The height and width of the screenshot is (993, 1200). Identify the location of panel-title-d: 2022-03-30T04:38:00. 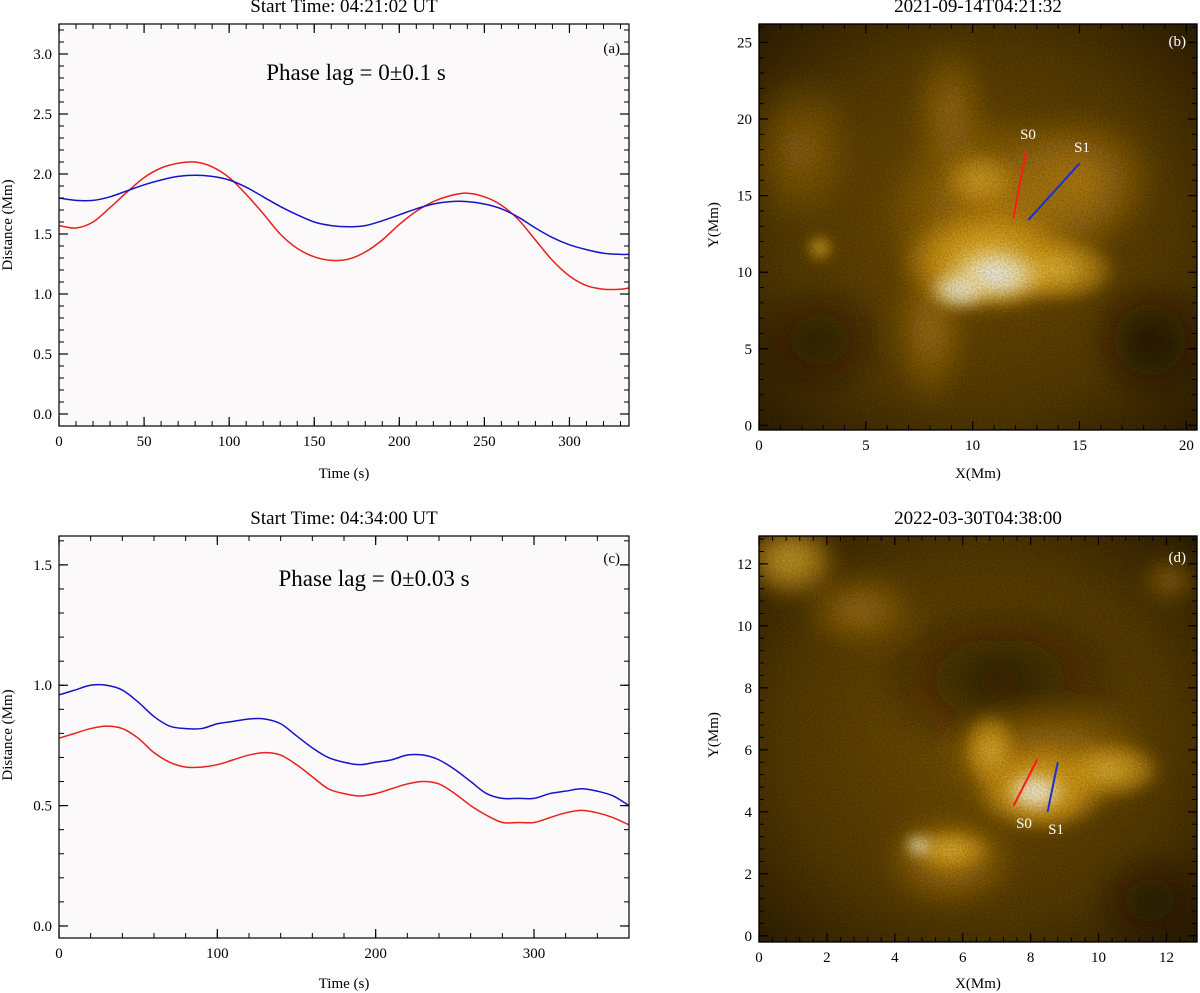
(978, 518).